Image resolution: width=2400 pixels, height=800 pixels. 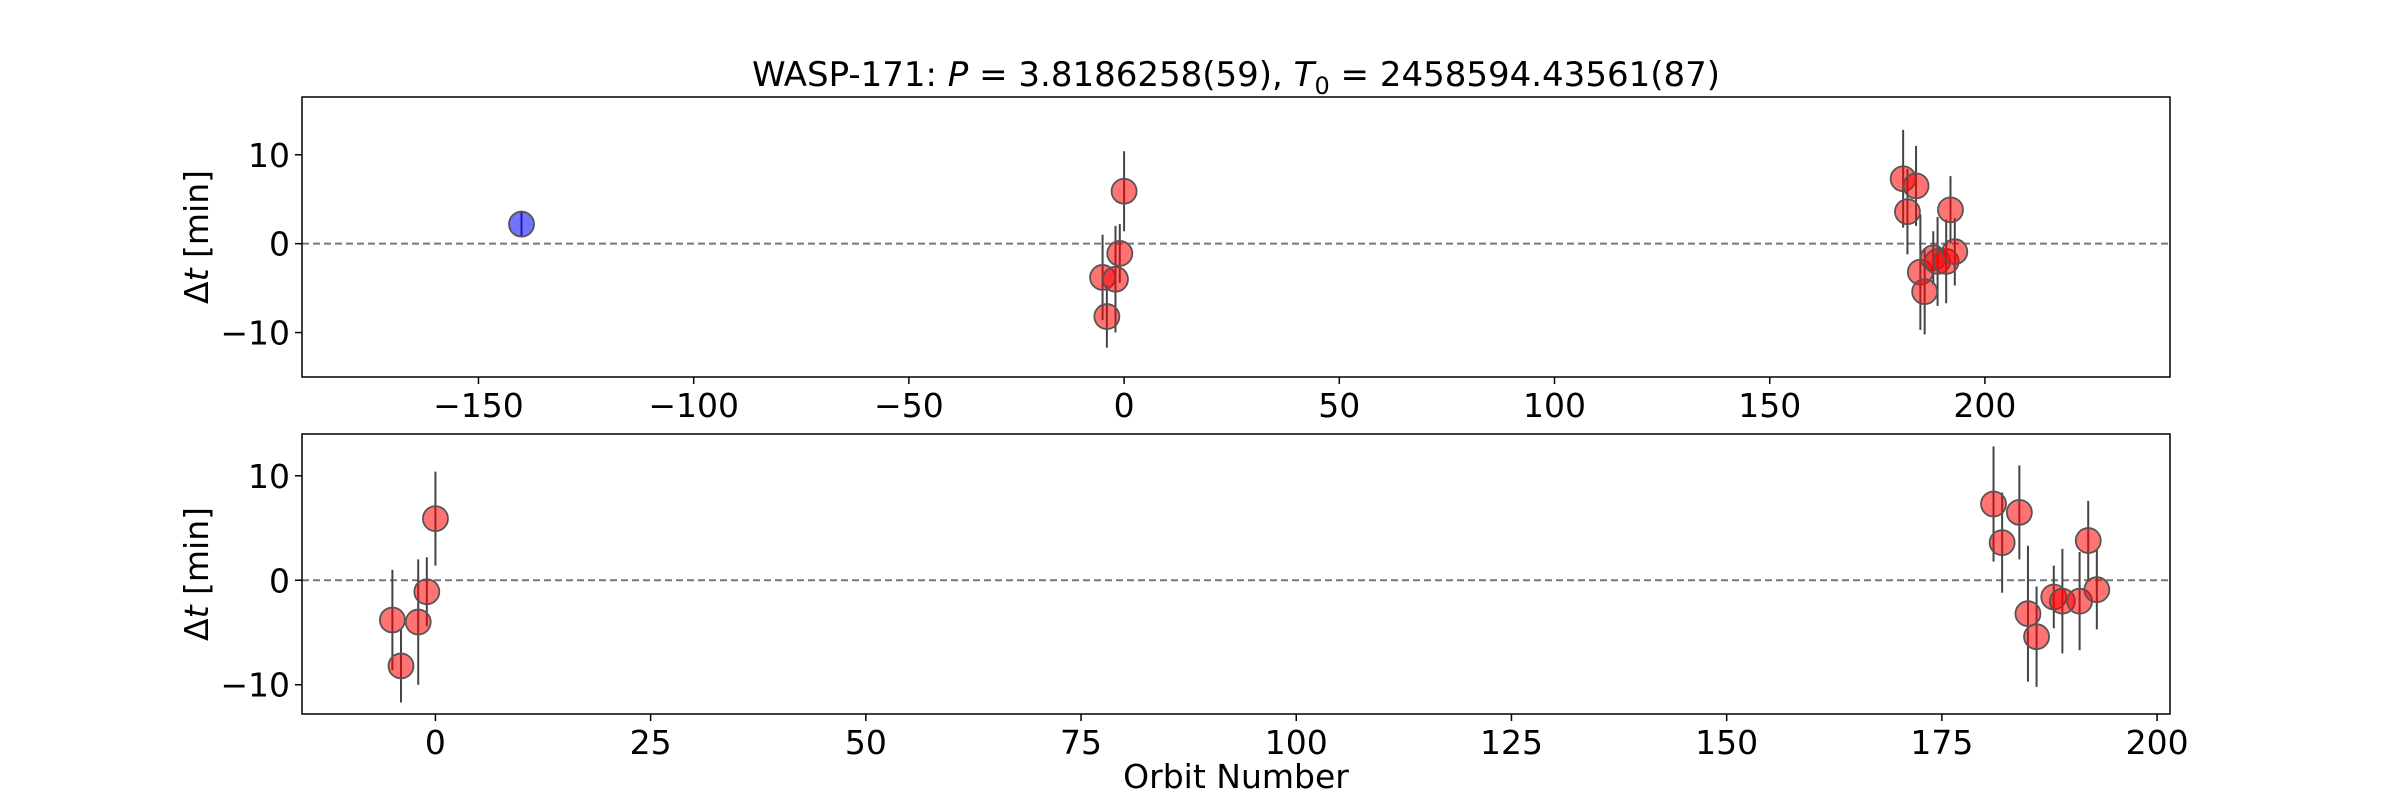 I want to click on title-p-value: = 3.8186258(59),, so click(x=1130, y=75).